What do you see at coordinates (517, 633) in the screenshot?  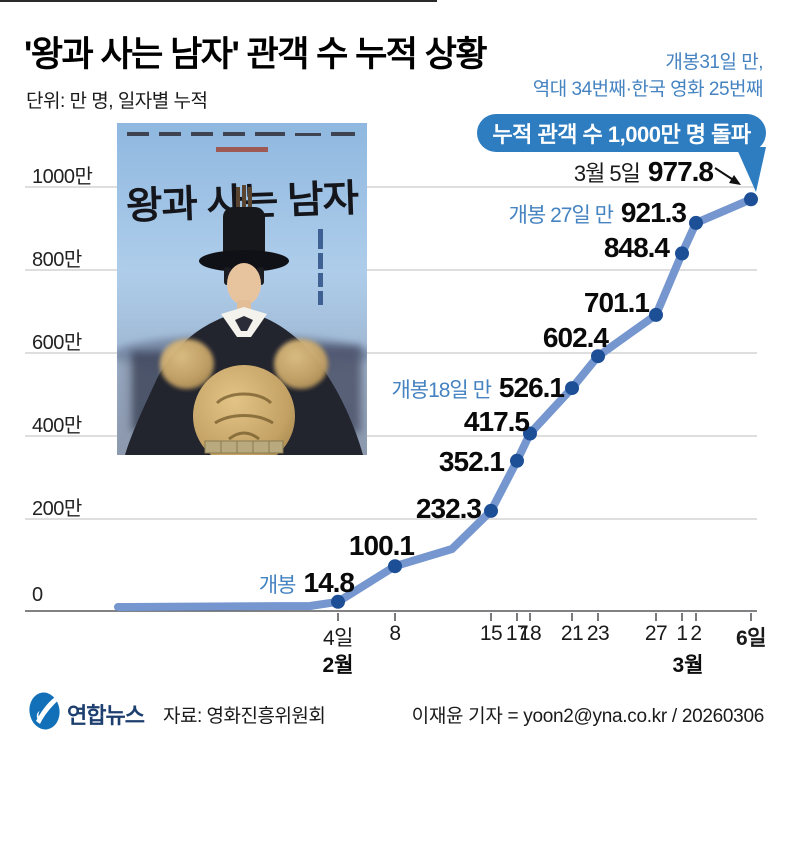 I see `x-tick-label: 17` at bounding box center [517, 633].